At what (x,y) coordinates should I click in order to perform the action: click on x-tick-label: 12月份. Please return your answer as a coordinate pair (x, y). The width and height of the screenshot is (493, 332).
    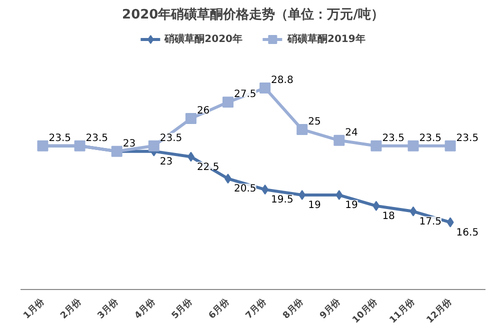
    Looking at the image, I should click on (439, 311).